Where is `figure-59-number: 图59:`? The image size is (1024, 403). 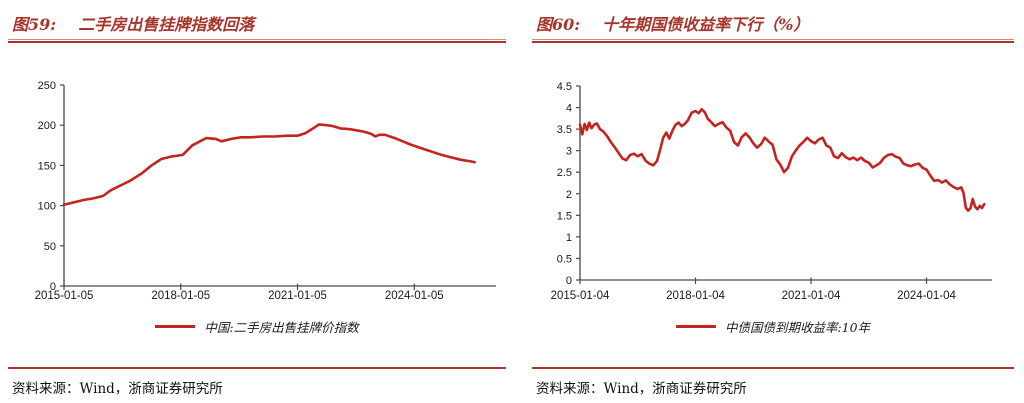
figure-59-number: 图59: is located at coordinates (34, 24).